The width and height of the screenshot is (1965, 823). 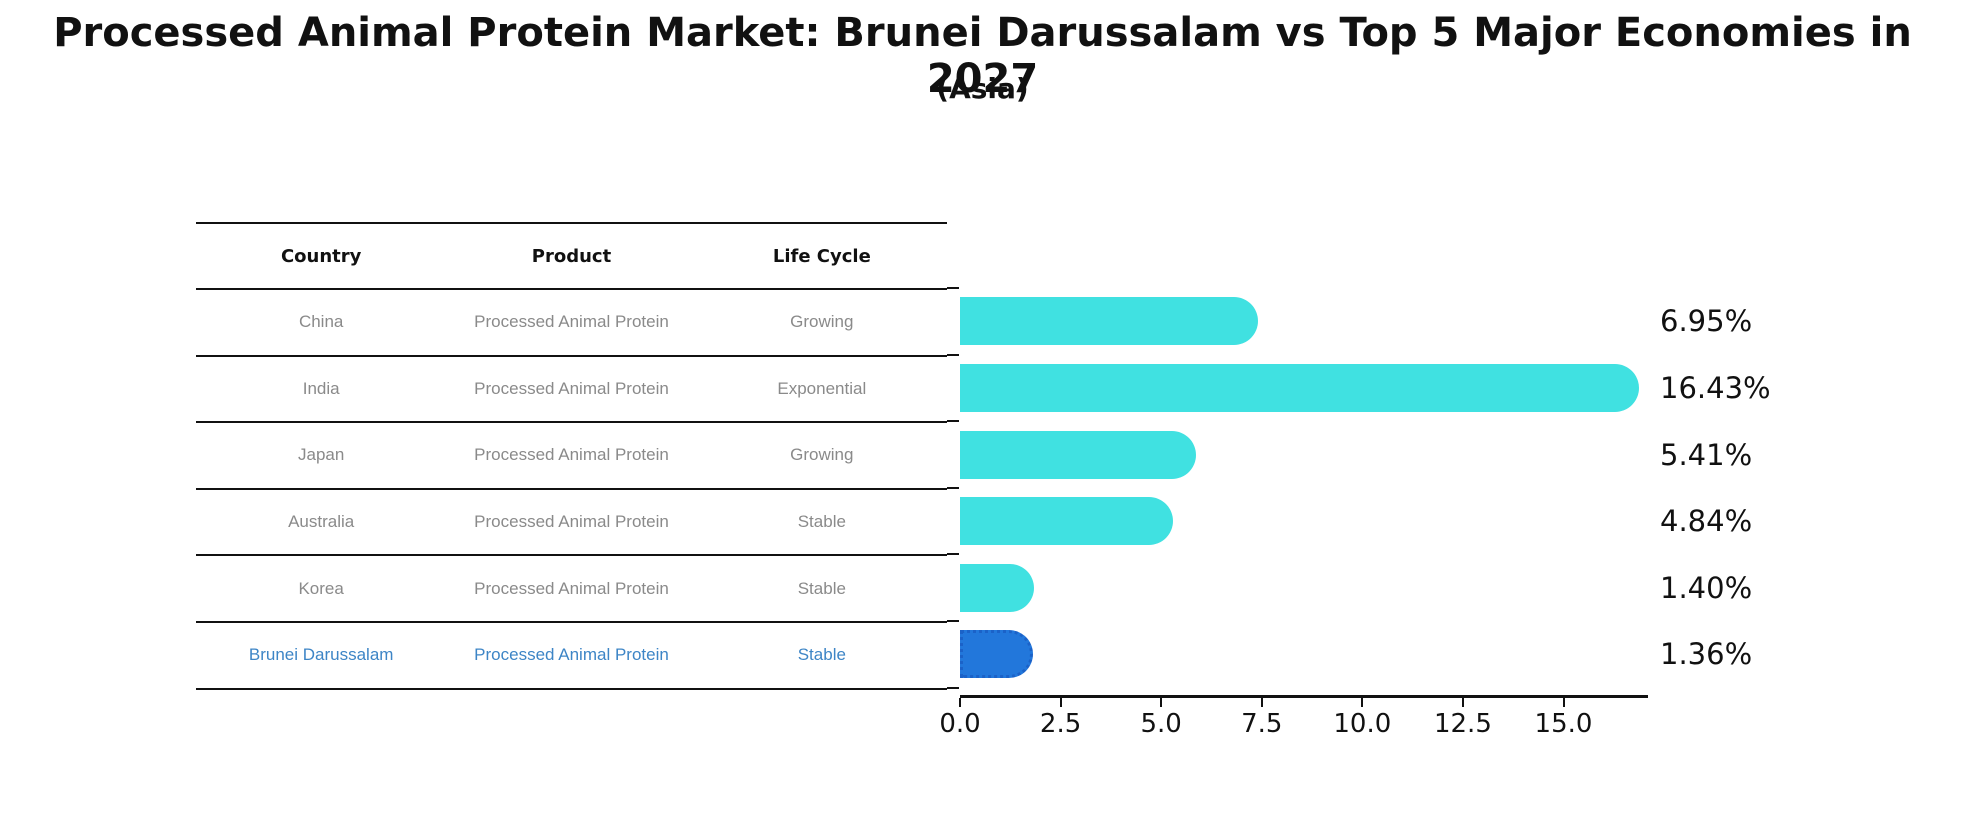 I want to click on value-label-india: 16.43%, so click(x=1715, y=387).